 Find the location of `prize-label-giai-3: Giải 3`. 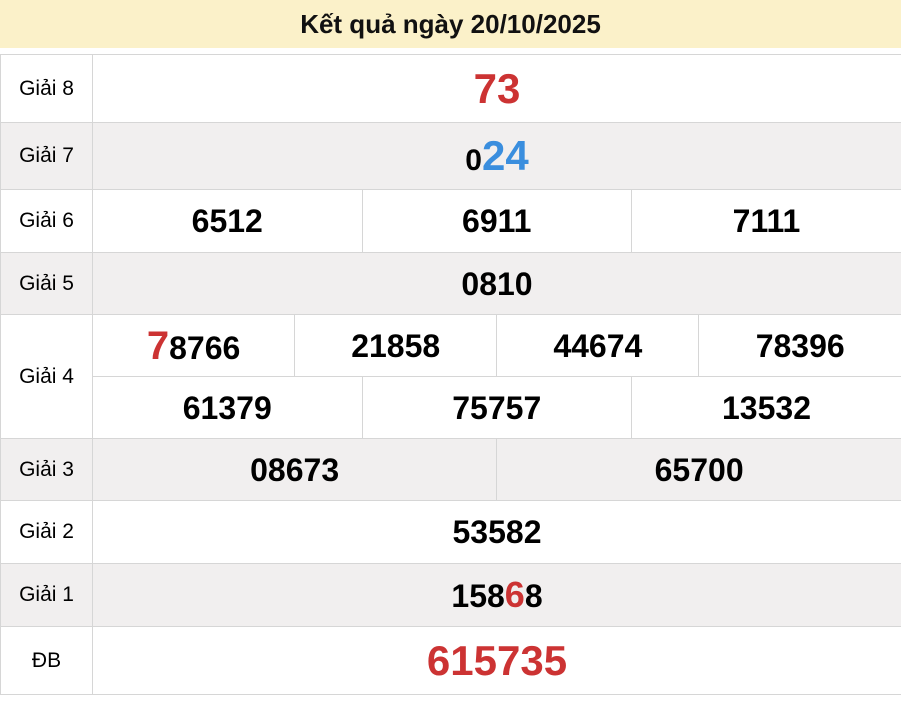

prize-label-giai-3: Giải 3 is located at coordinates (46, 469).